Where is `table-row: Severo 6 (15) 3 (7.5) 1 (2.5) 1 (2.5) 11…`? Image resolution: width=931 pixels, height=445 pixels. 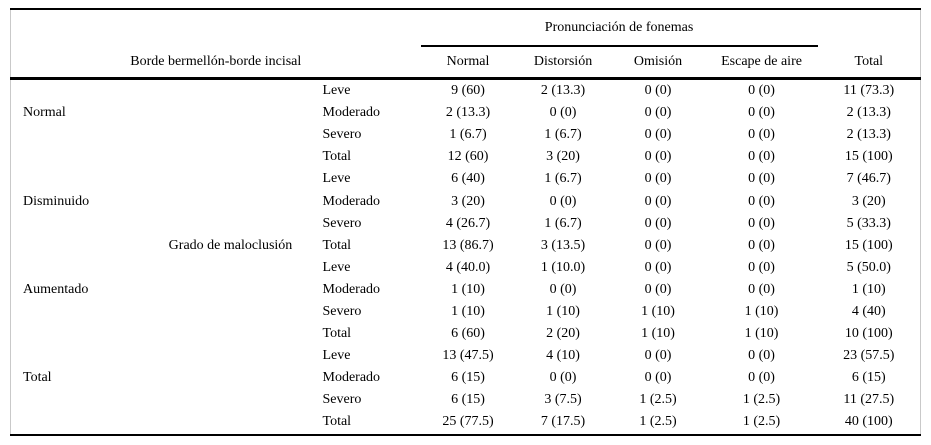
table-row: Severo 6 (15) 3 (7.5) 1 (2.5) 1 (2.5) 11… is located at coordinates (466, 400).